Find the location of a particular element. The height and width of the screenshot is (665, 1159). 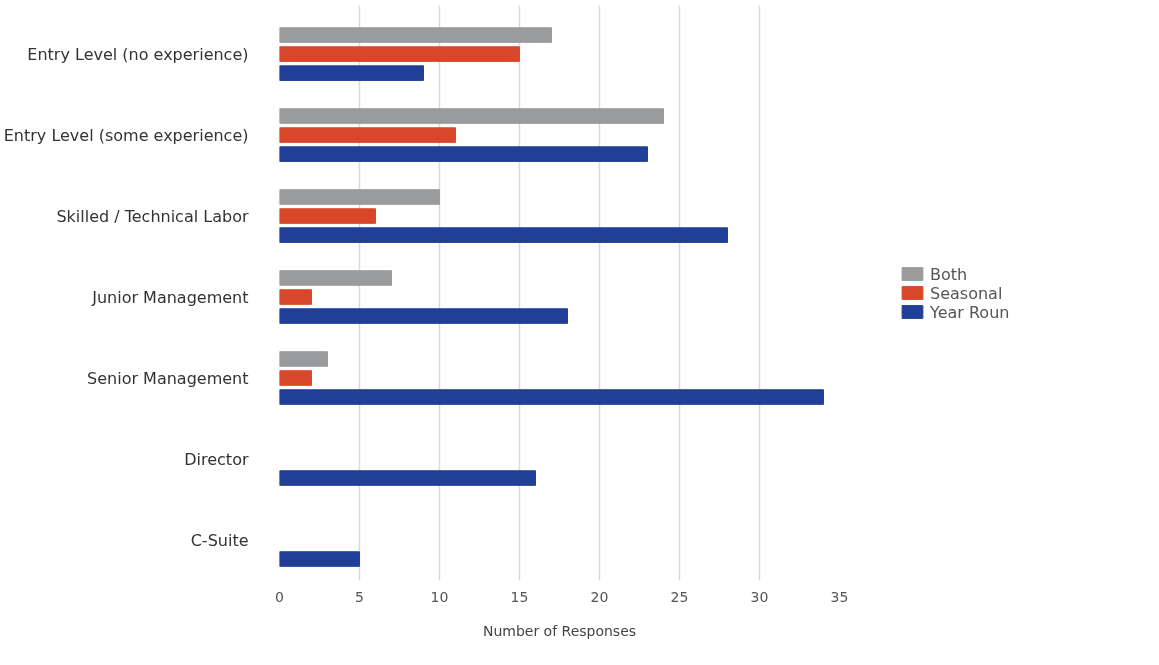

x-tick-label: 5 is located at coordinates (359, 596).